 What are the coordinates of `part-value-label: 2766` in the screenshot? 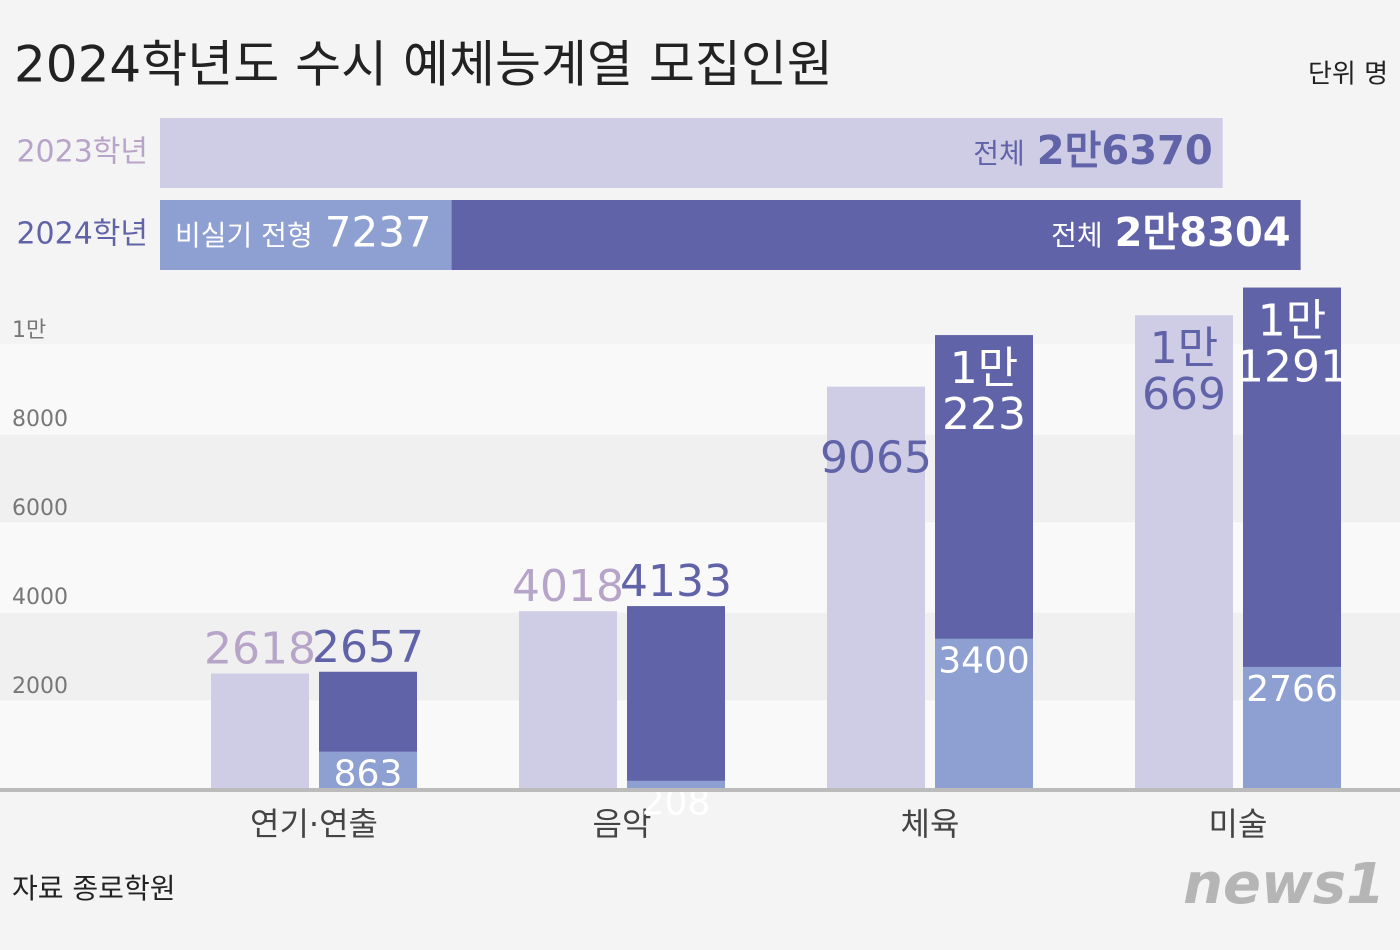 It's located at (1292, 689).